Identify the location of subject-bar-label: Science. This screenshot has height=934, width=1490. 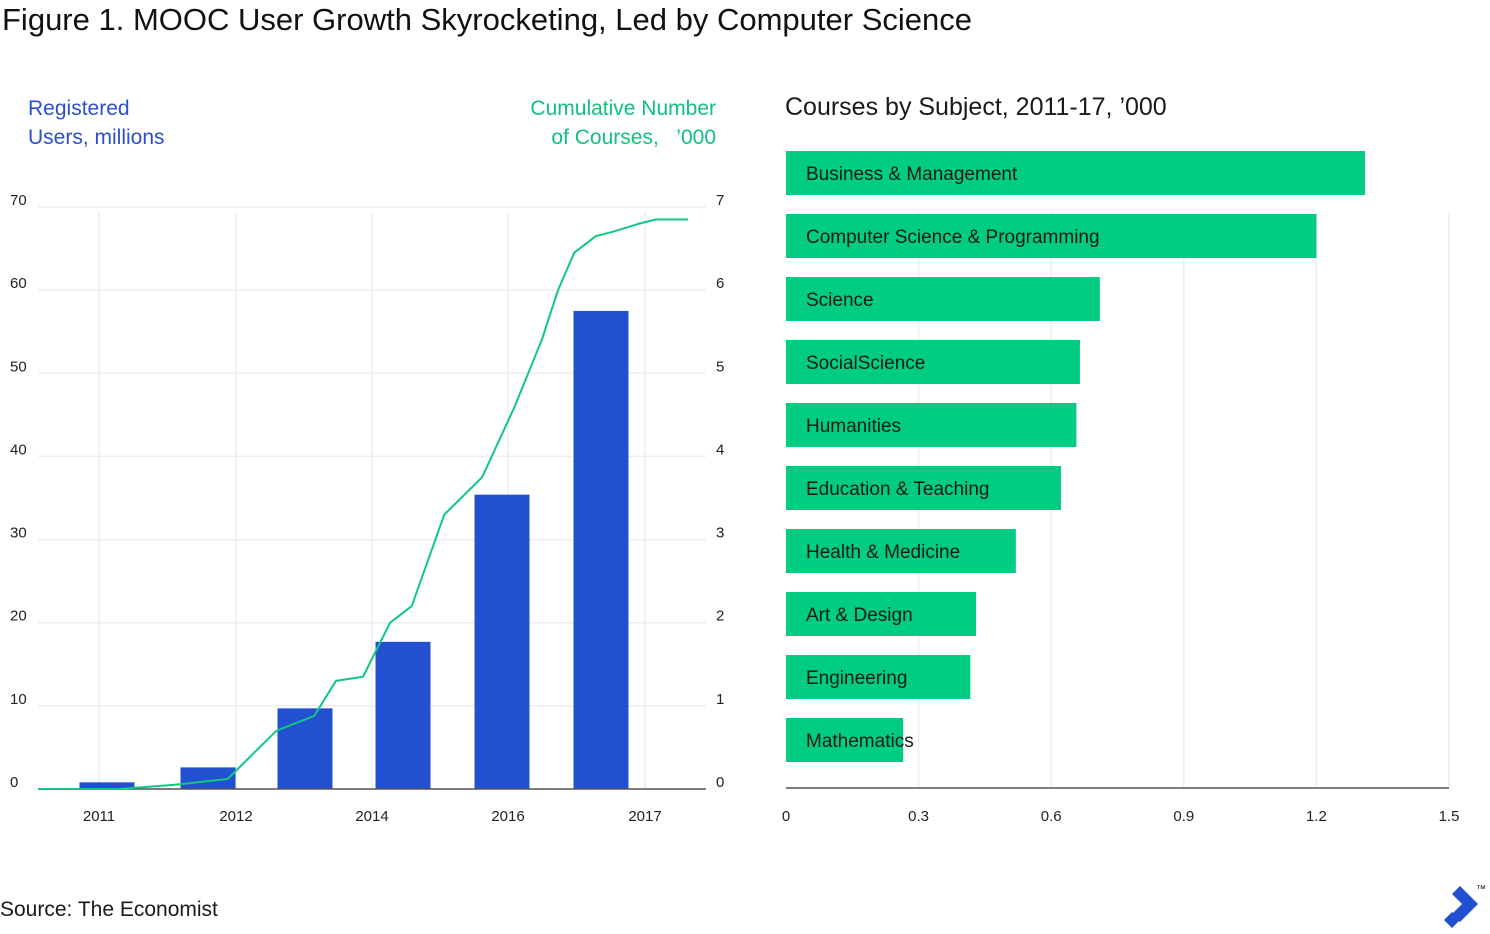
(840, 300).